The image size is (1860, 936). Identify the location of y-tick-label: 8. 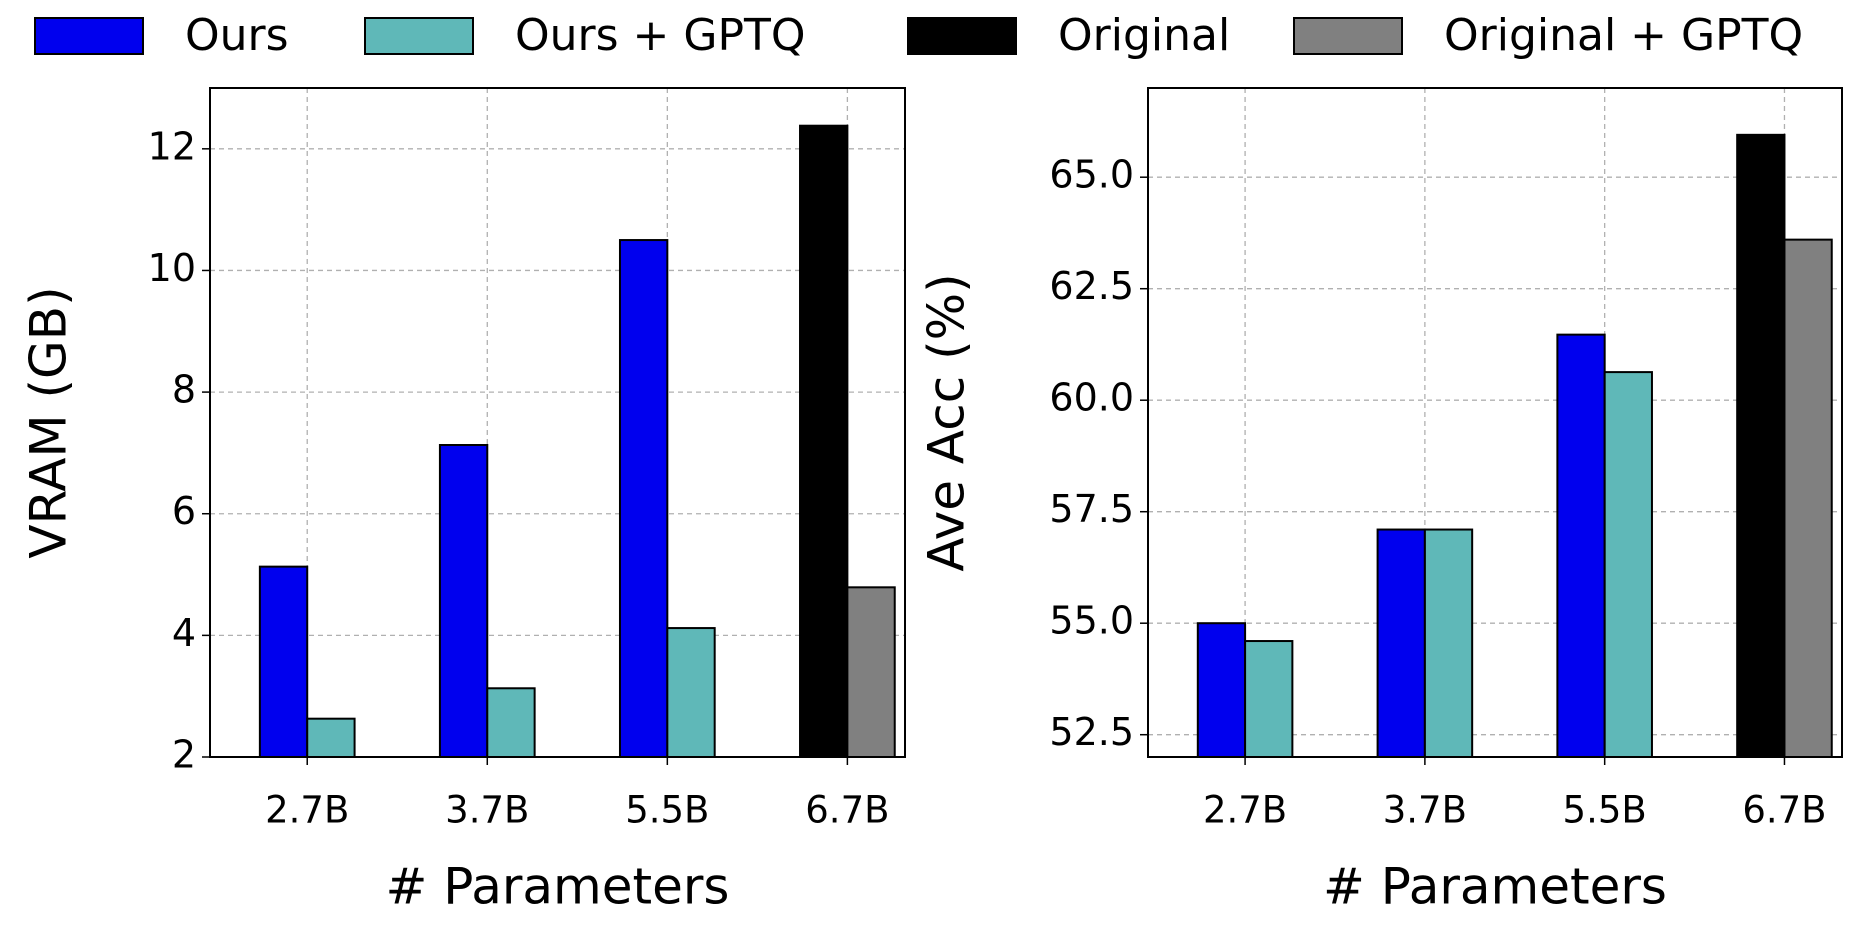
(184, 390).